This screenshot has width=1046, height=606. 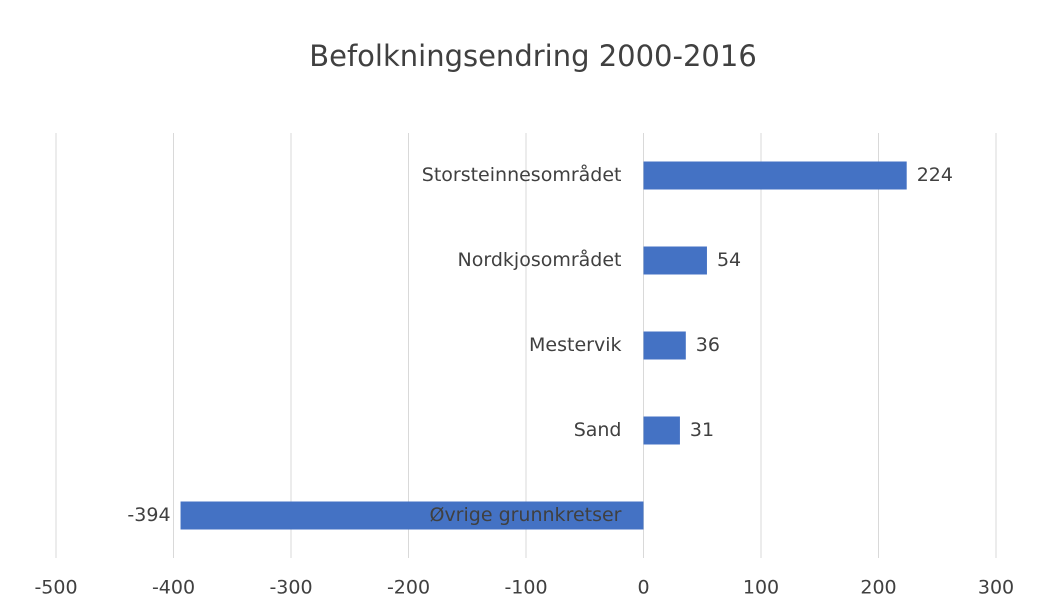 What do you see at coordinates (575, 345) in the screenshot?
I see `category-label: Mestervik` at bounding box center [575, 345].